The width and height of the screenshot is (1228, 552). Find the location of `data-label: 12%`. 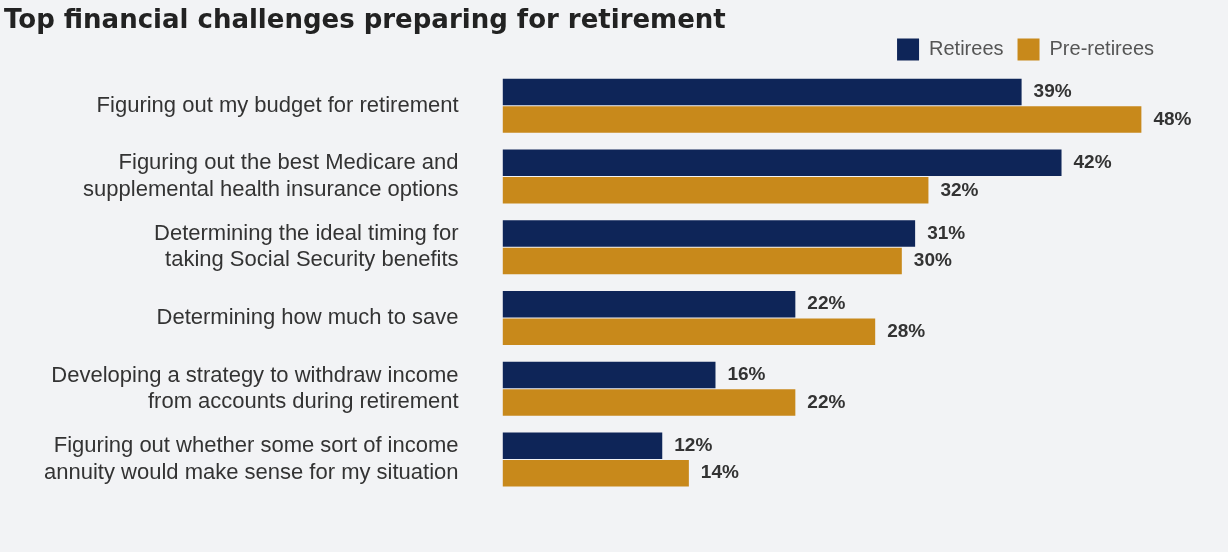

data-label: 12% is located at coordinates (693, 444).